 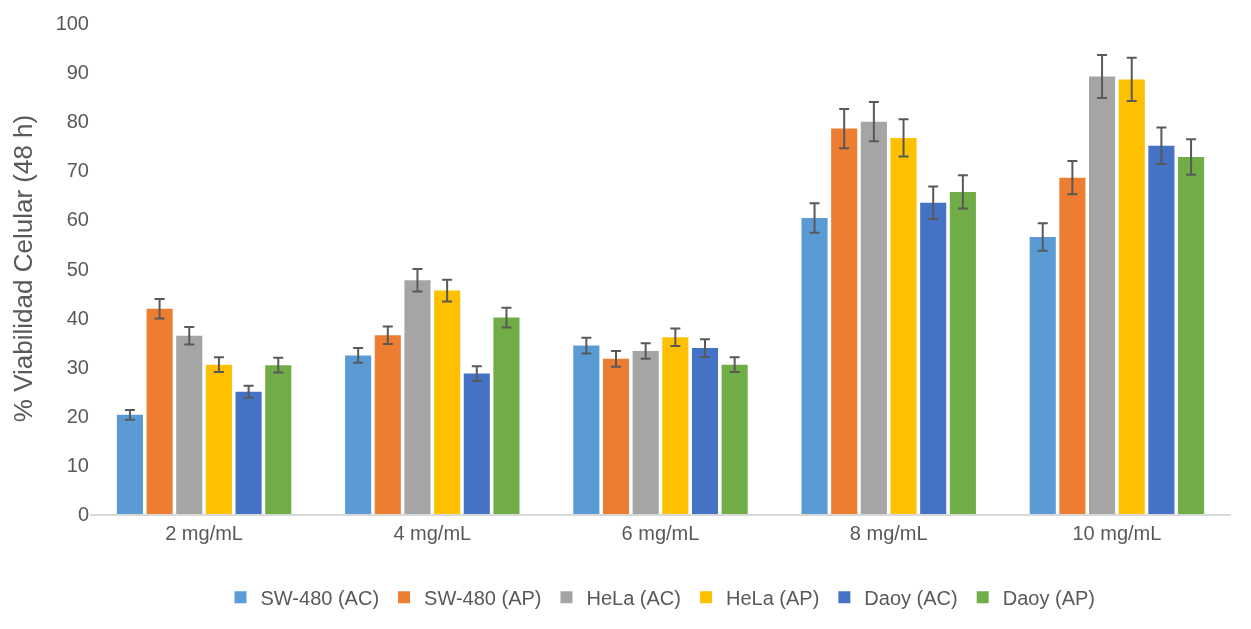 What do you see at coordinates (83, 514) in the screenshot?
I see `y-tick-label: 0` at bounding box center [83, 514].